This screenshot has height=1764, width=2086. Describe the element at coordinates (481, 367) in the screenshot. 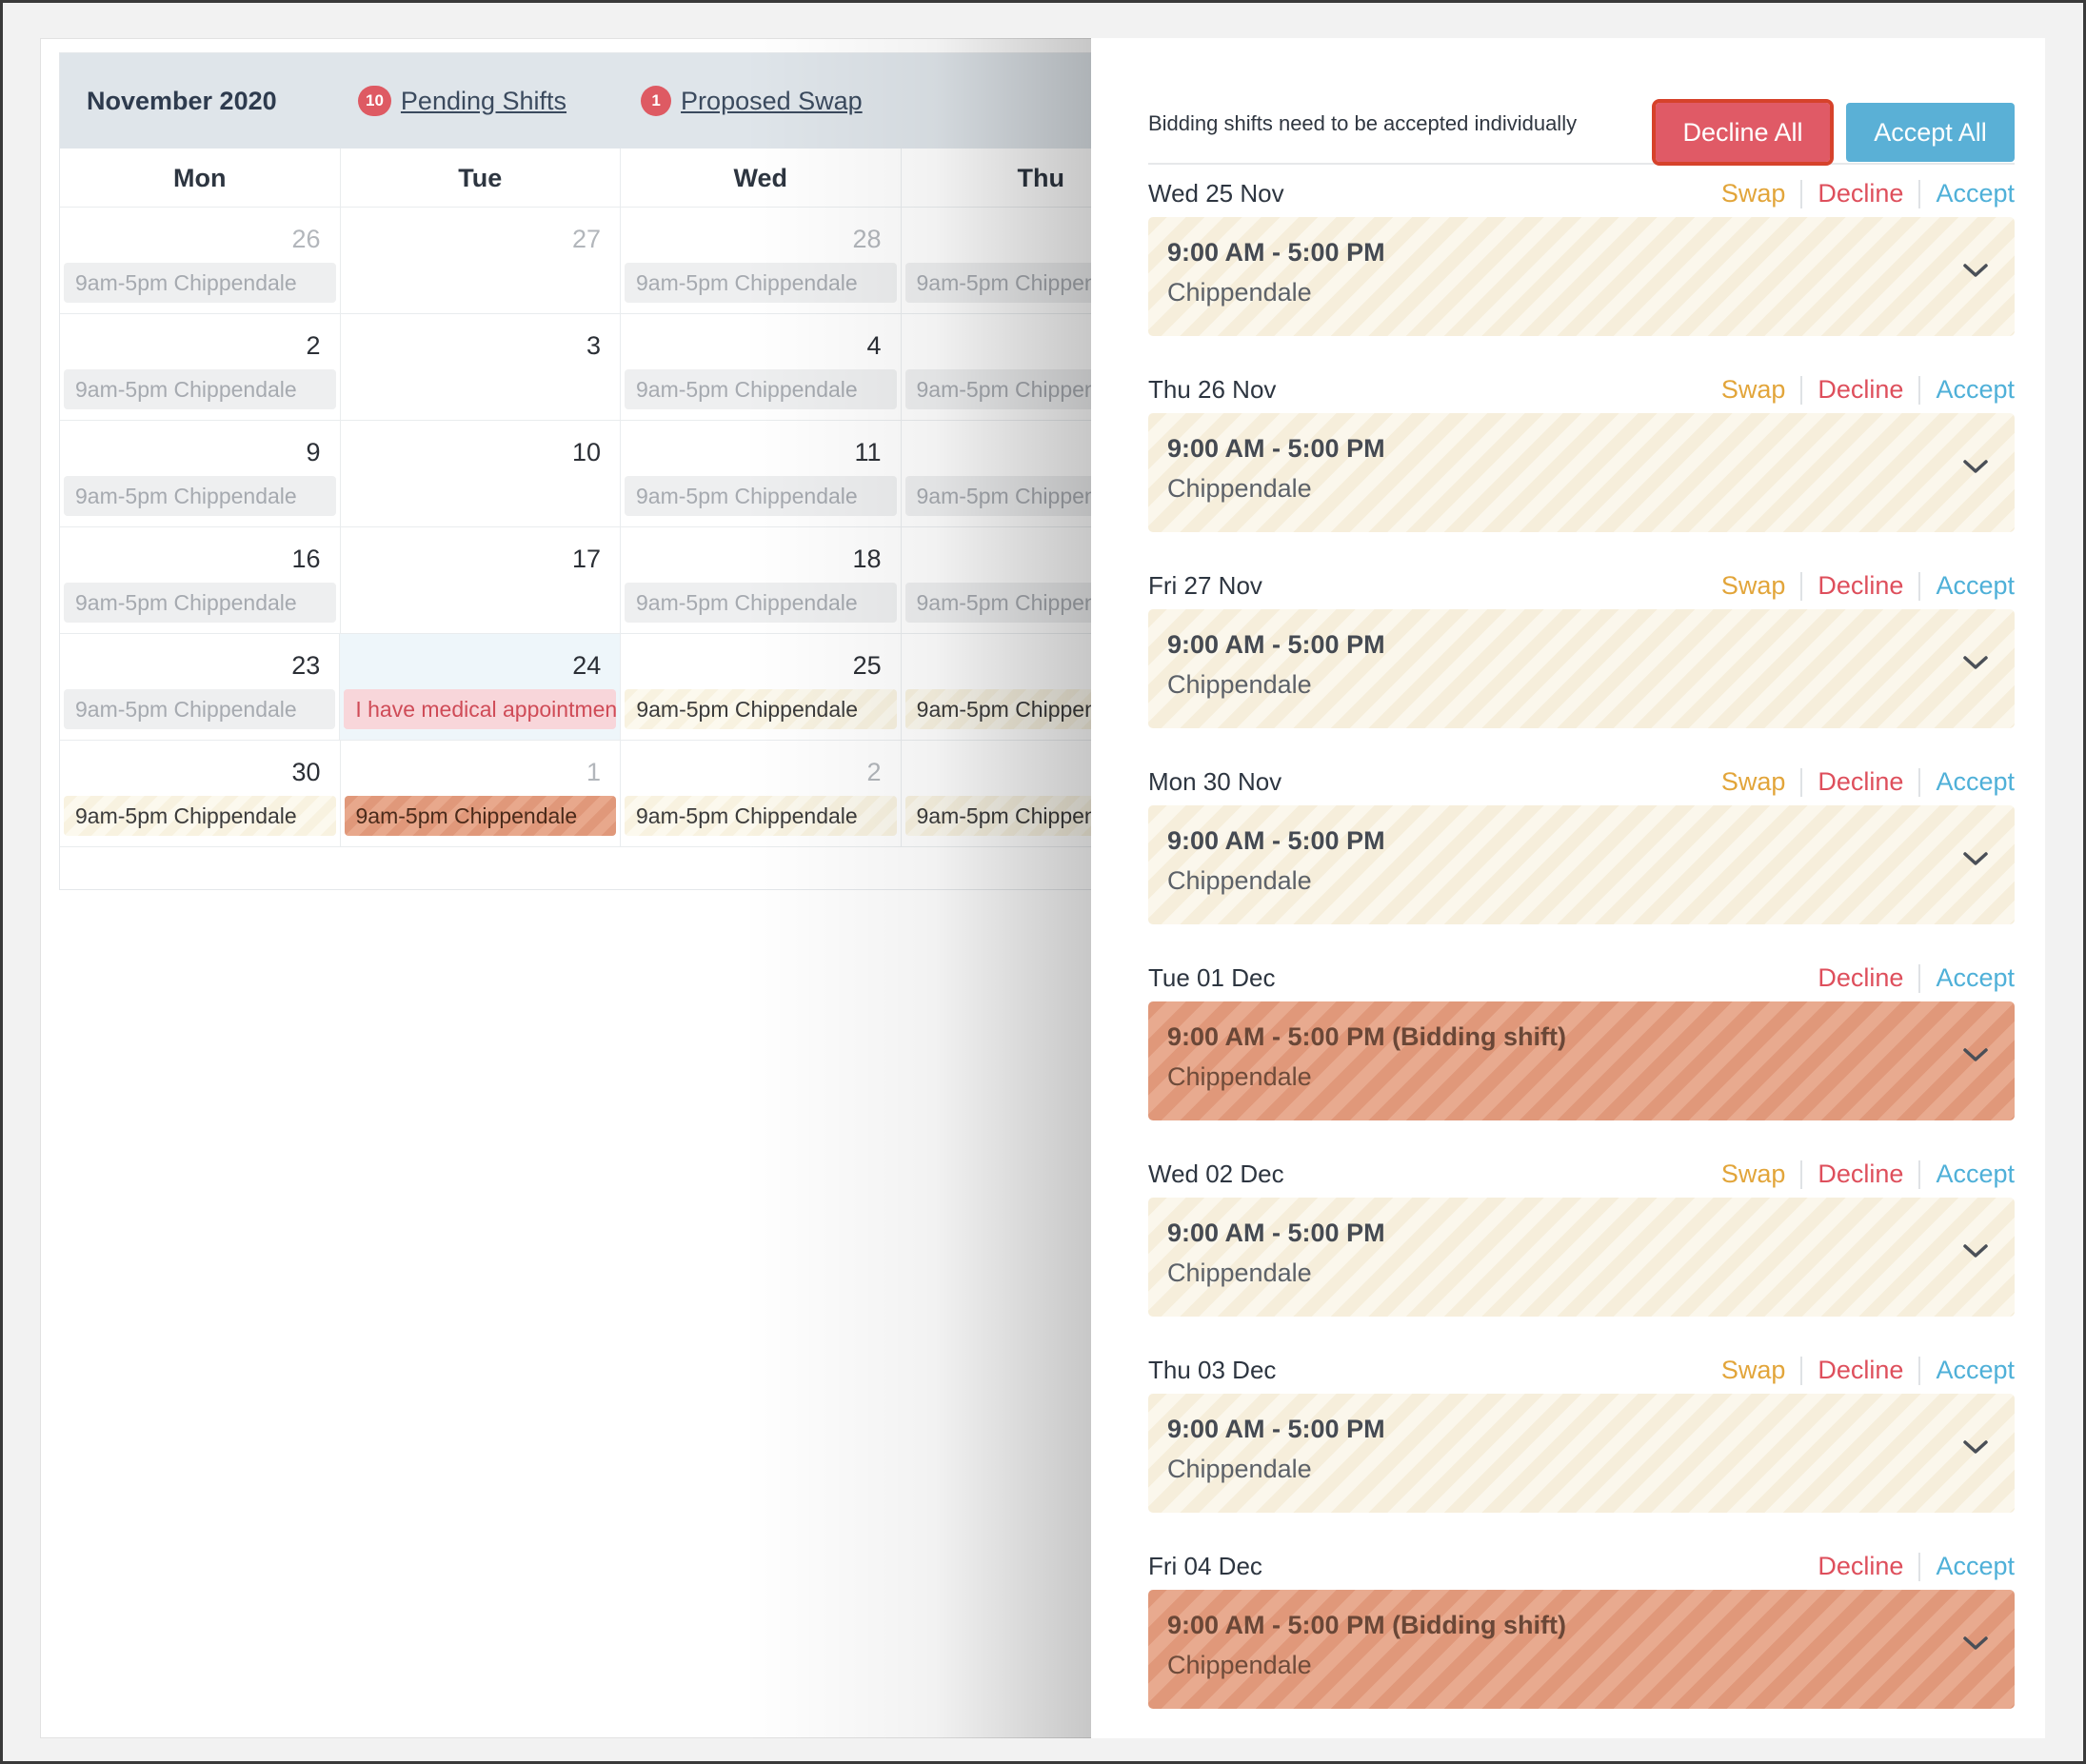

I see `calendar-day: 3` at that location.